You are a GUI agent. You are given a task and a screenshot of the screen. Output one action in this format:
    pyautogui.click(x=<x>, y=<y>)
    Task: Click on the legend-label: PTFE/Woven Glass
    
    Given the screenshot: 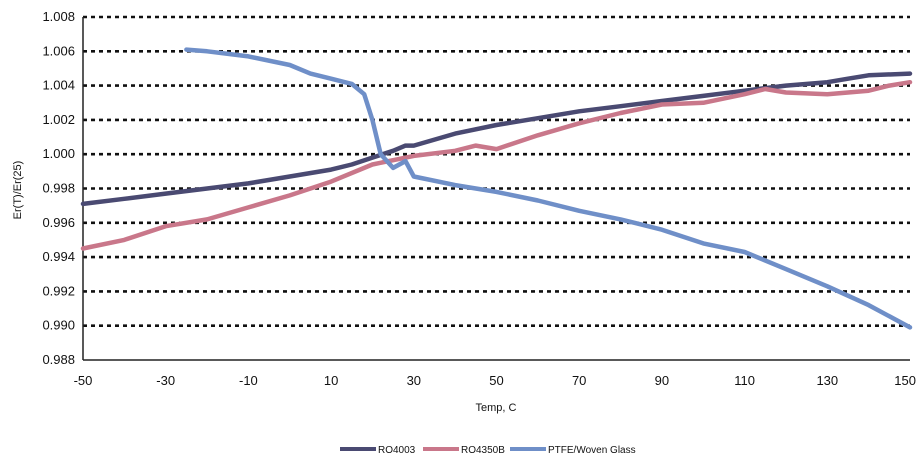 What is the action you would take?
    pyautogui.click(x=592, y=450)
    